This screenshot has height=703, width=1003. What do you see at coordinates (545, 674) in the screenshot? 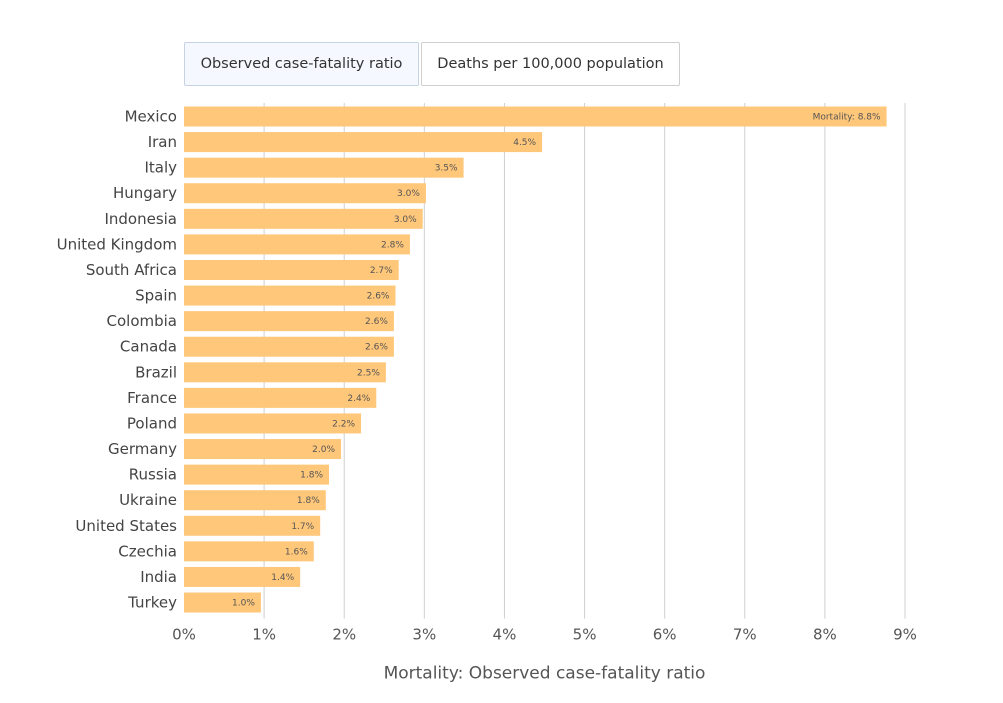
I see `x-axis-title: Mortality: Observed case-fatality ratio` at bounding box center [545, 674].